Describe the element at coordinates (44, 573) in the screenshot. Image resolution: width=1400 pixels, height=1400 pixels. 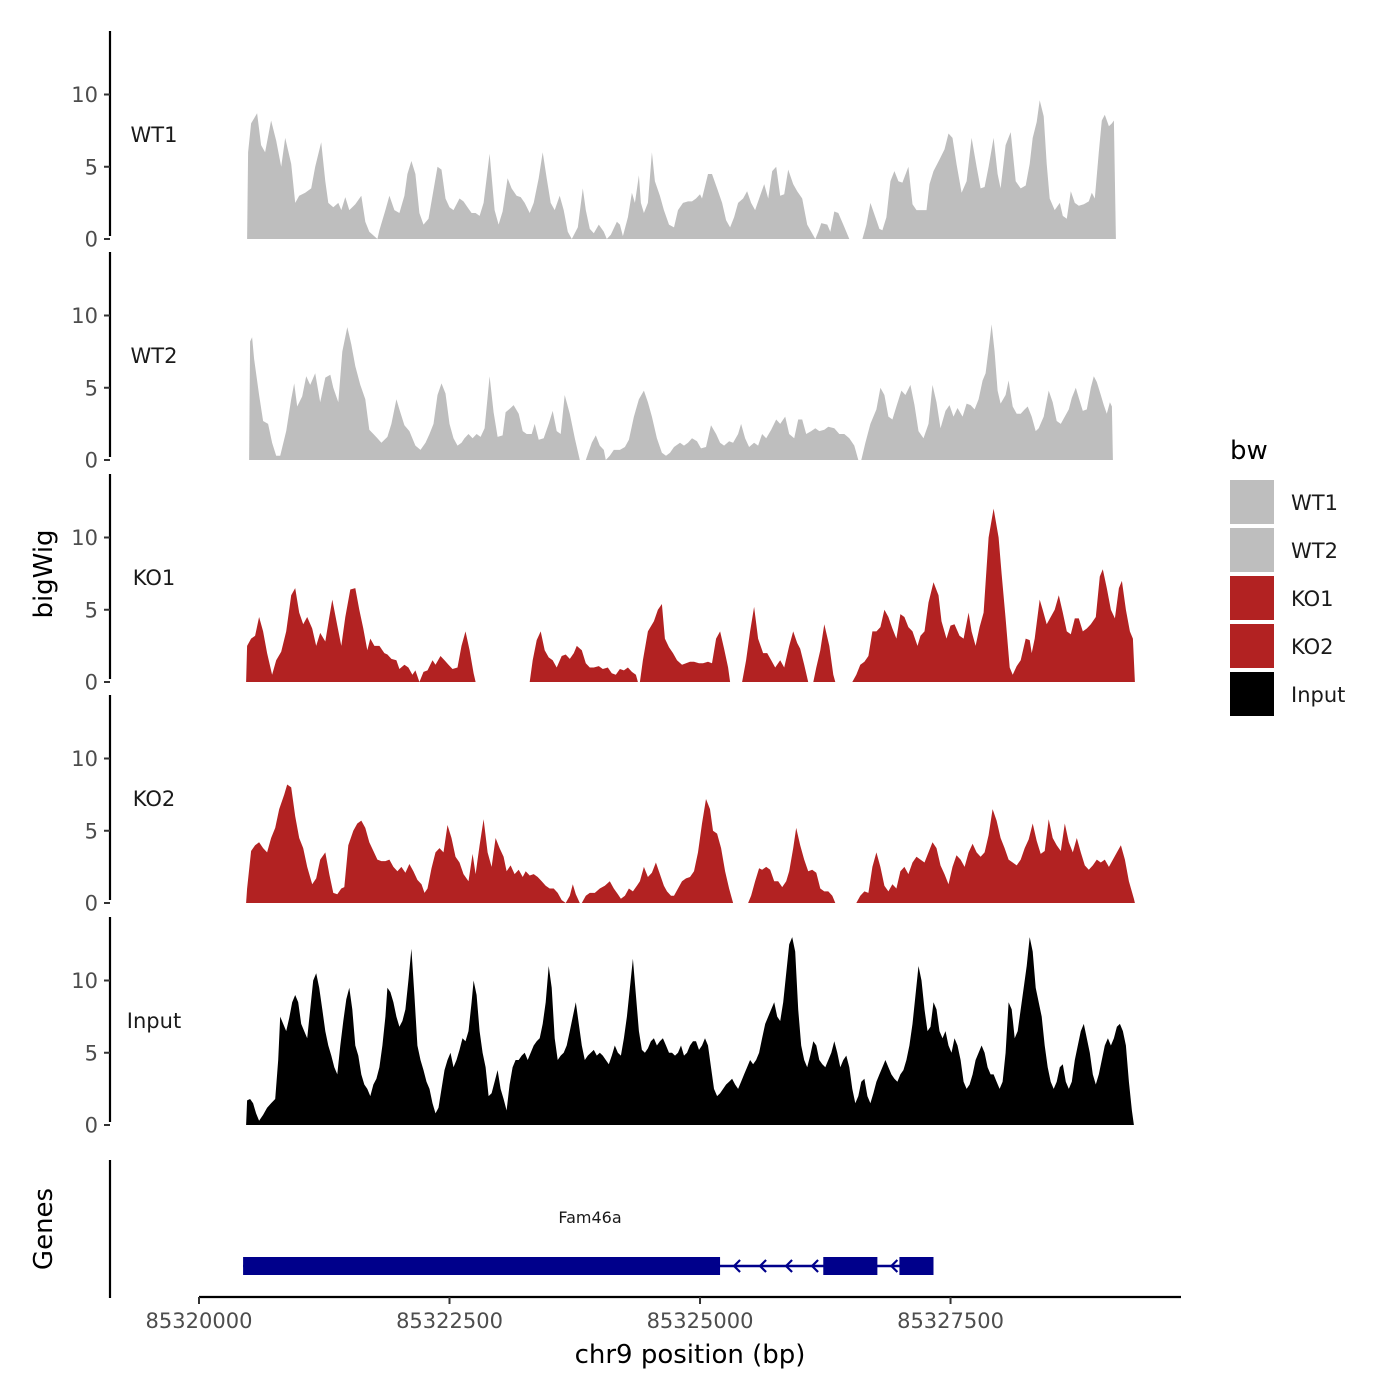
I see `y-axis-title: bigWig` at that location.